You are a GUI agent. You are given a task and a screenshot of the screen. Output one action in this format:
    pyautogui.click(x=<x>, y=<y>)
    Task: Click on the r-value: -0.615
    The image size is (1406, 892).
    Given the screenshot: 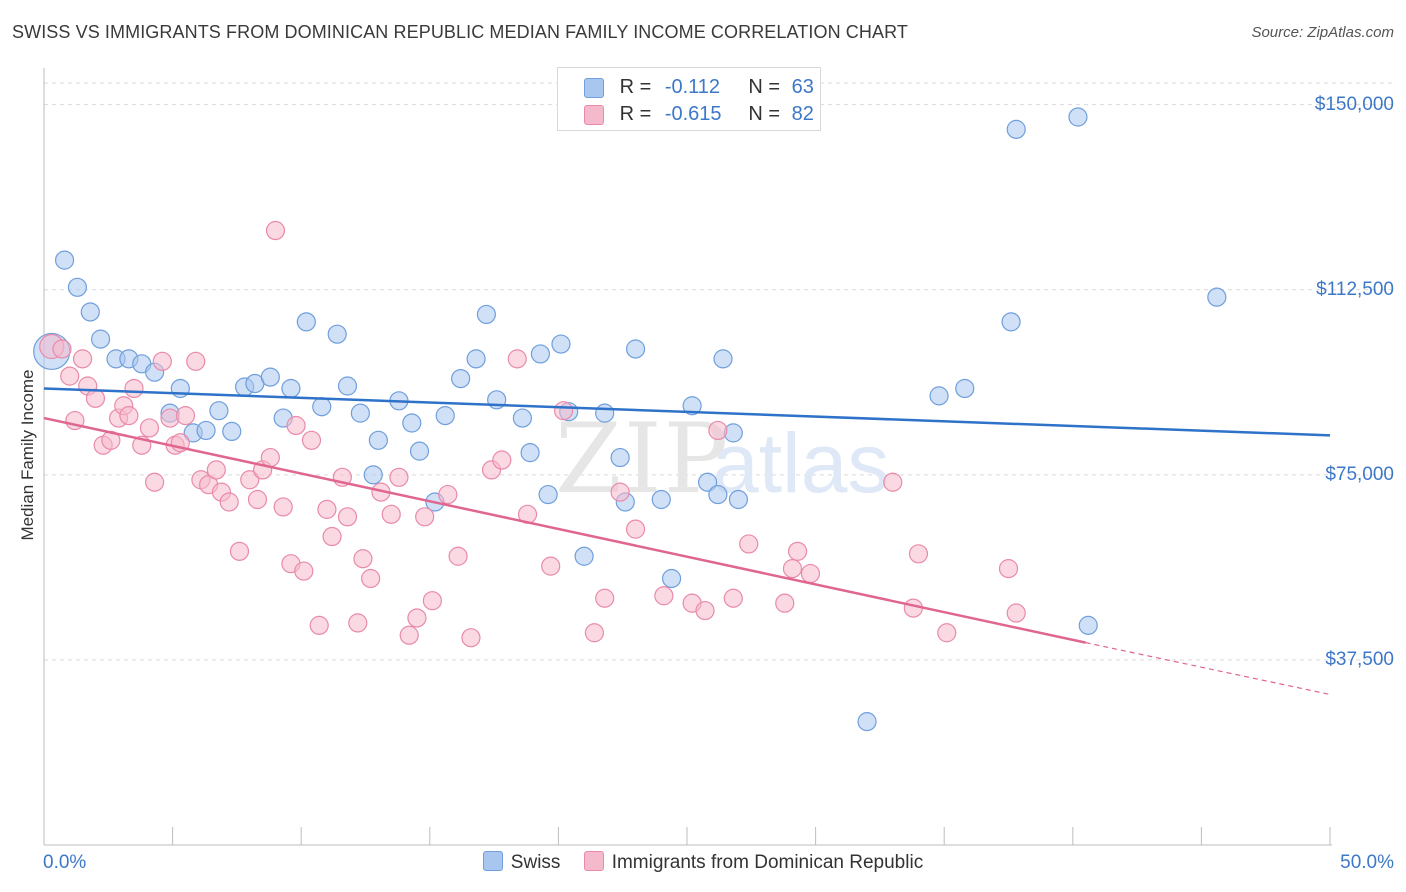 What is the action you would take?
    pyautogui.click(x=693, y=114)
    